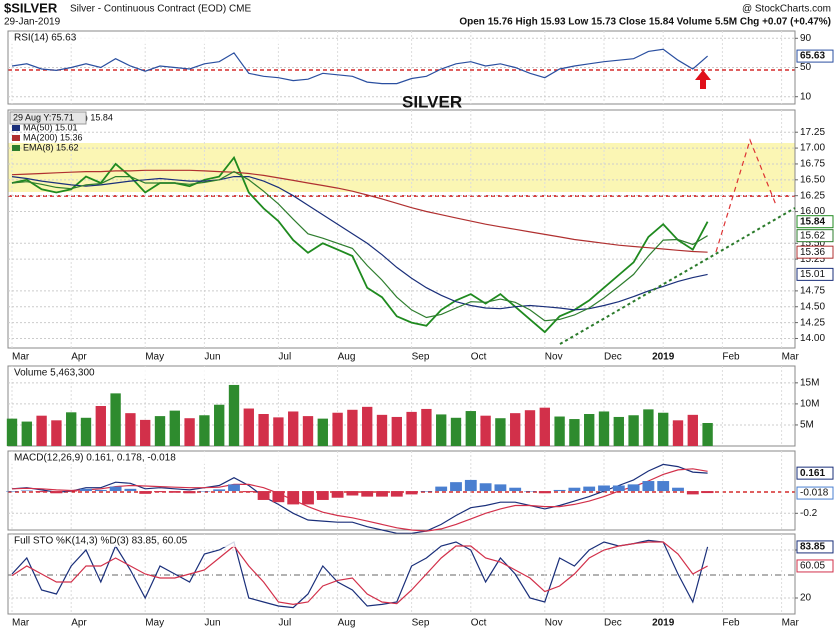  Describe the element at coordinates (50, 127) in the screenshot. I see `legend-label: MA(50) 15.01` at that location.